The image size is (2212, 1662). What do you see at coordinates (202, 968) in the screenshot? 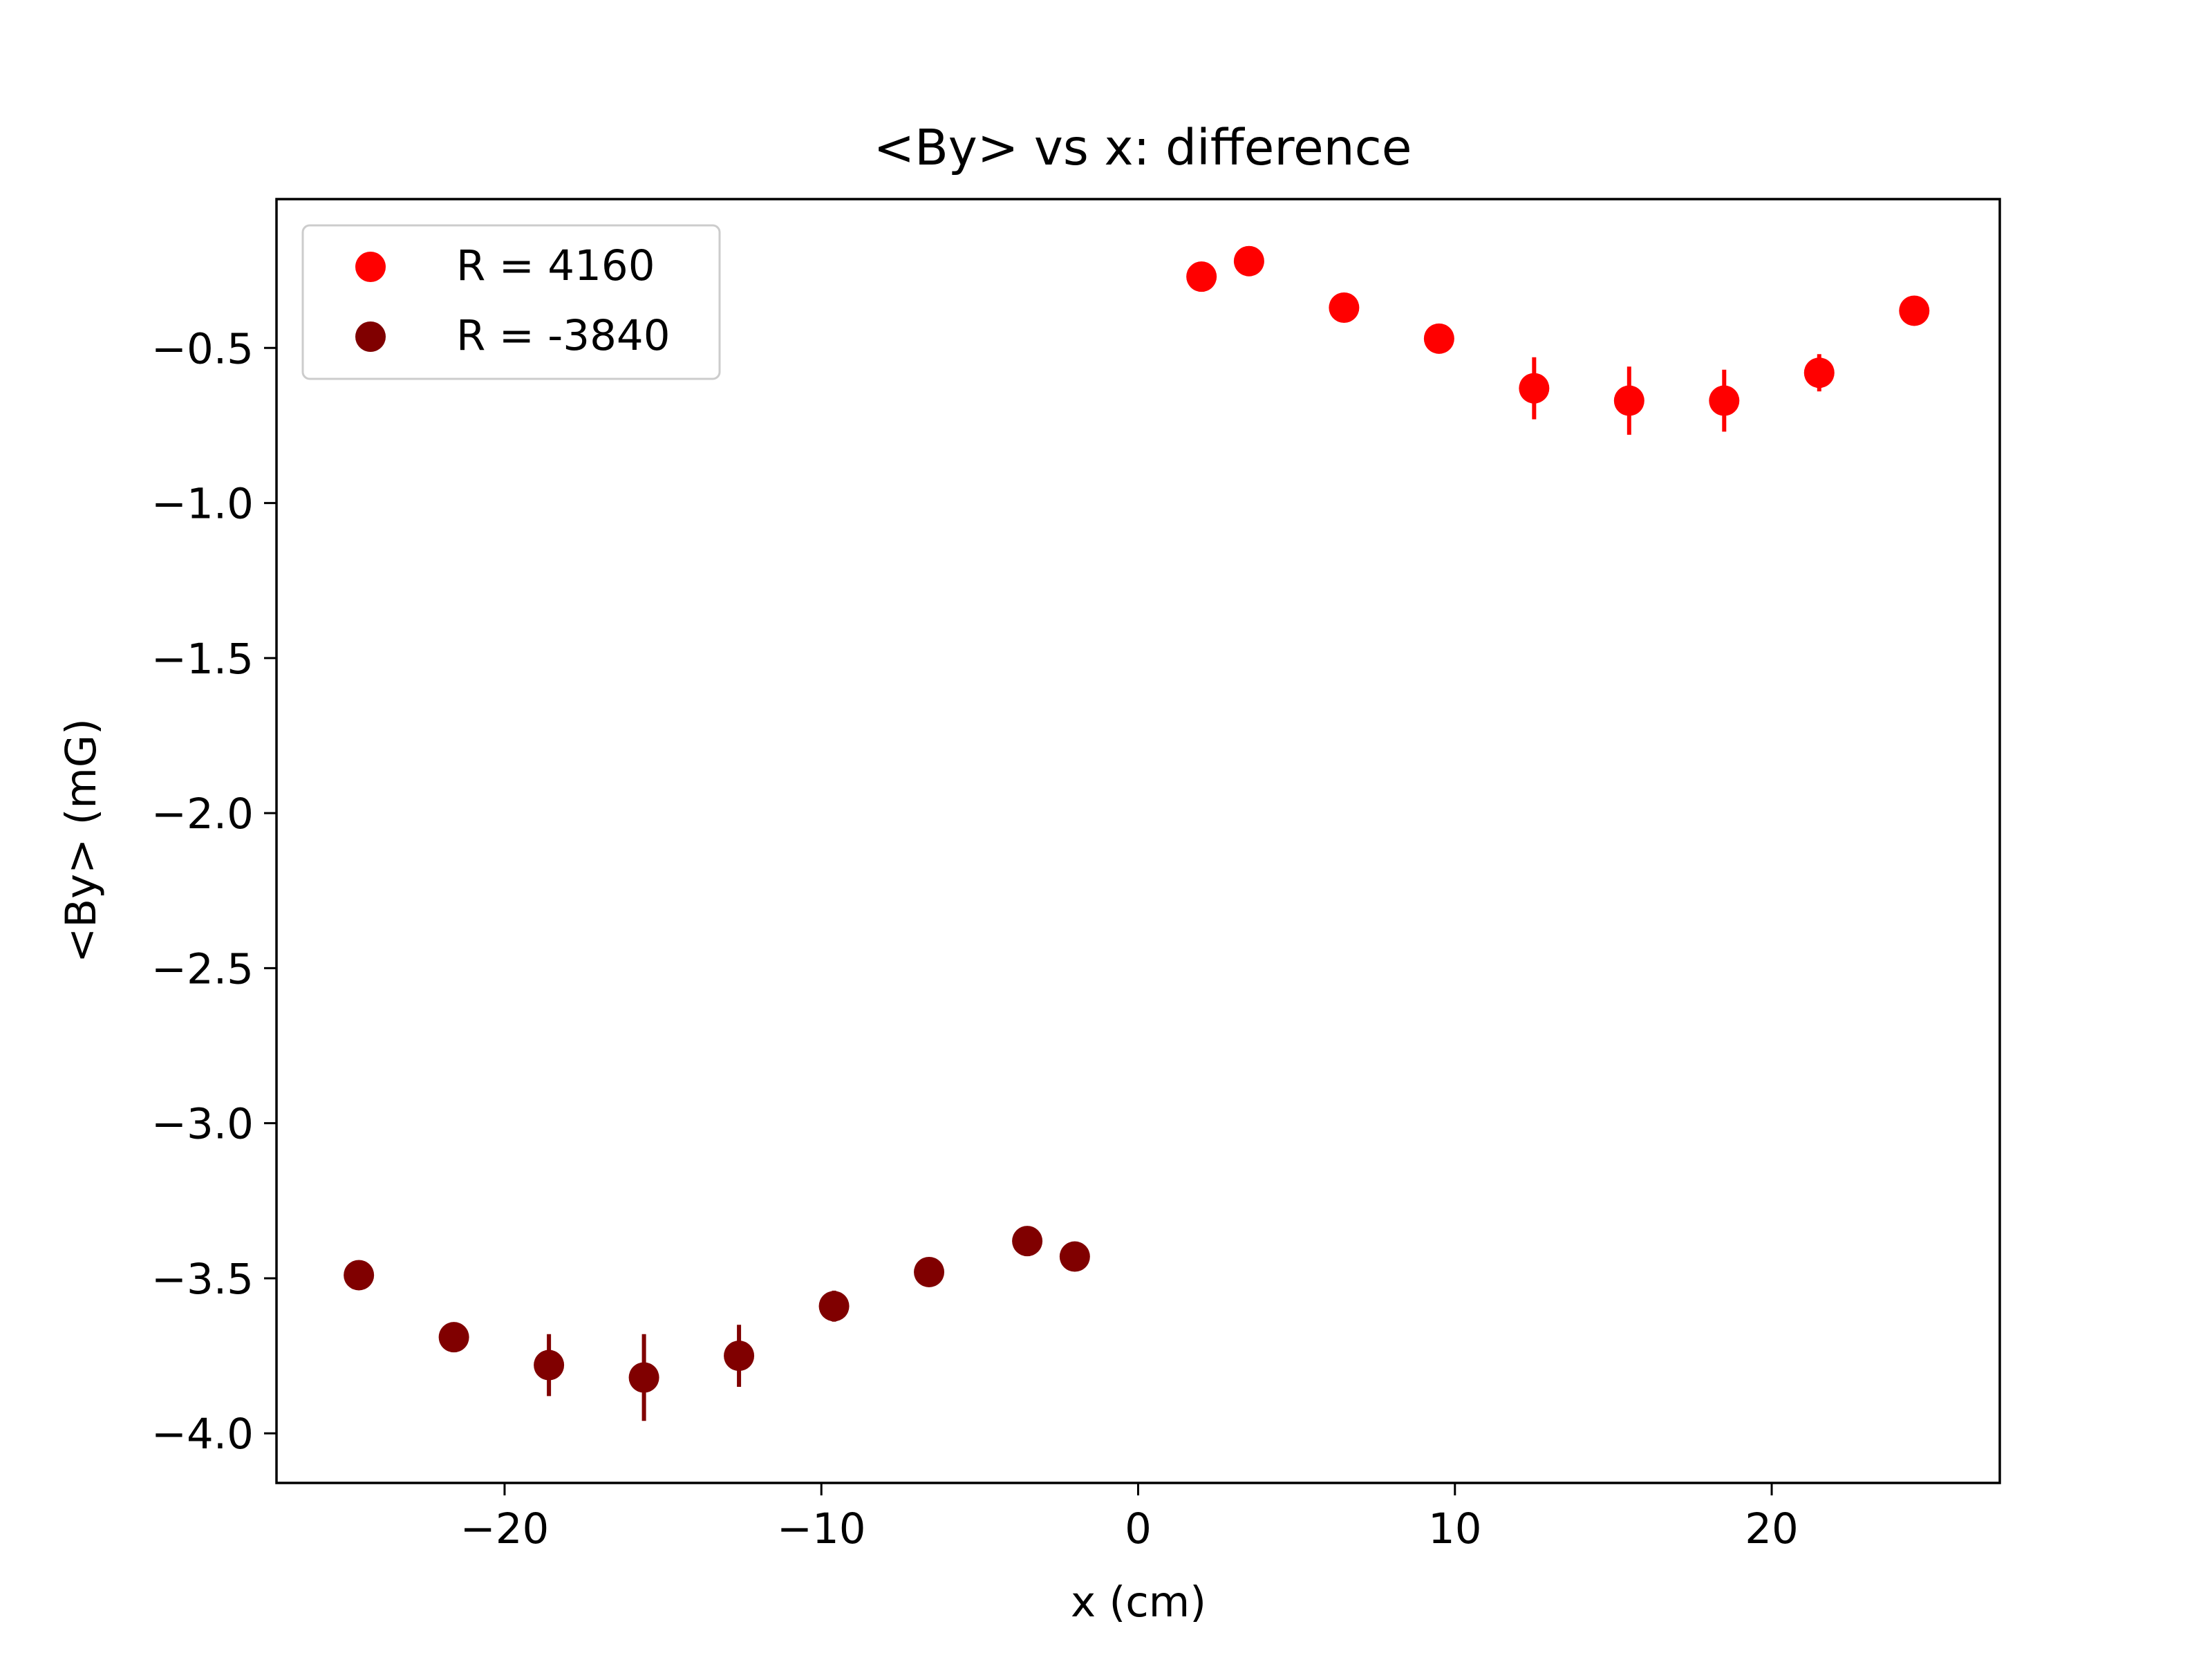
I see `y-tick-label: −2.5` at bounding box center [202, 968].